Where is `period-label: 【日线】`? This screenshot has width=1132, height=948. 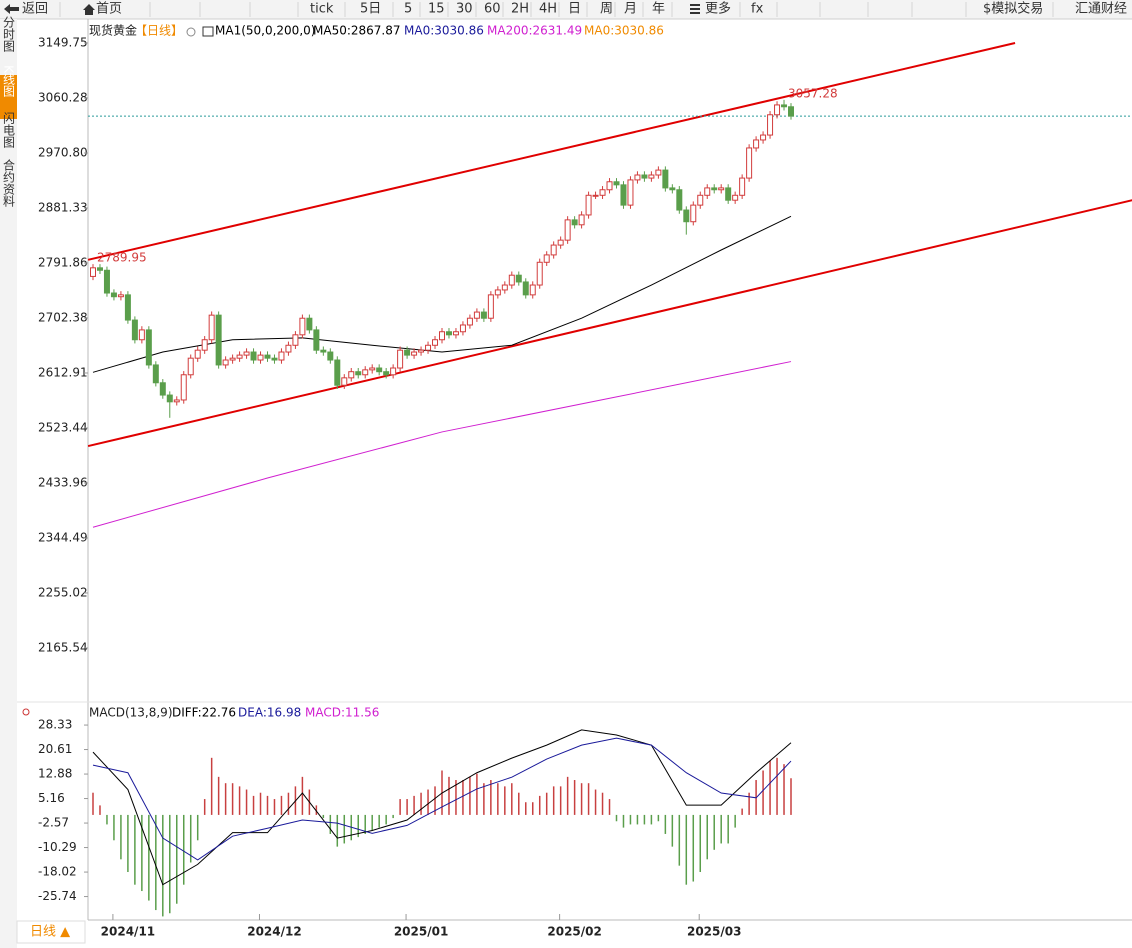 period-label: 【日线】 is located at coordinates (159, 31).